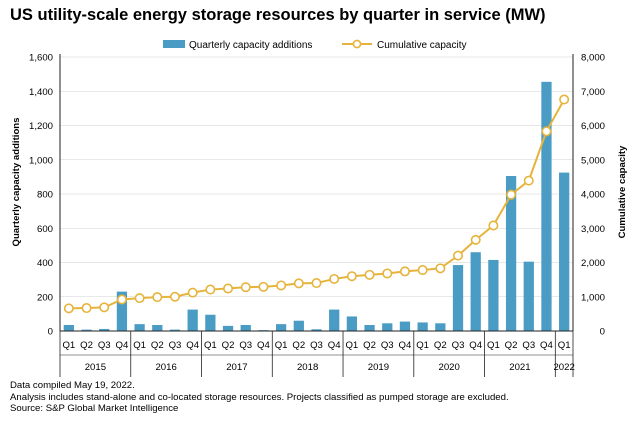 This screenshot has width=638, height=428. I want to click on right-tick-label: 2,000, so click(593, 263).